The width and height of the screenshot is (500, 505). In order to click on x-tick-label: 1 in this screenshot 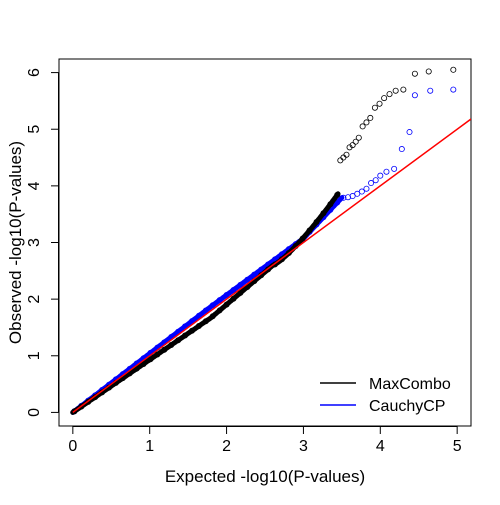, I will do `click(149, 446)`.